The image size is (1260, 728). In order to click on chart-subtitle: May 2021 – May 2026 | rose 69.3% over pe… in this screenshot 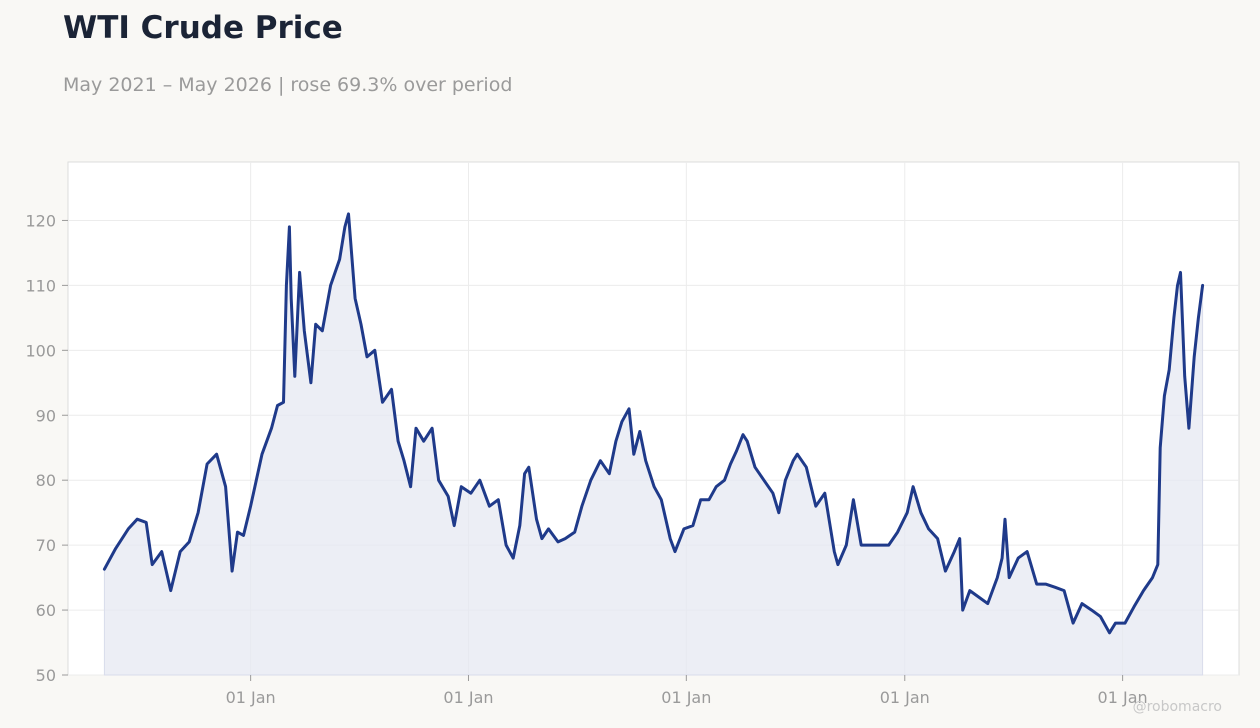, I will do `click(288, 85)`.